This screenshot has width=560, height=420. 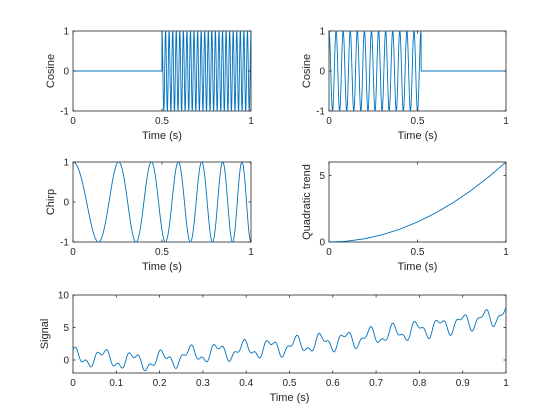 What do you see at coordinates (419, 383) in the screenshot?
I see `x-tick-label: 0.8` at bounding box center [419, 383].